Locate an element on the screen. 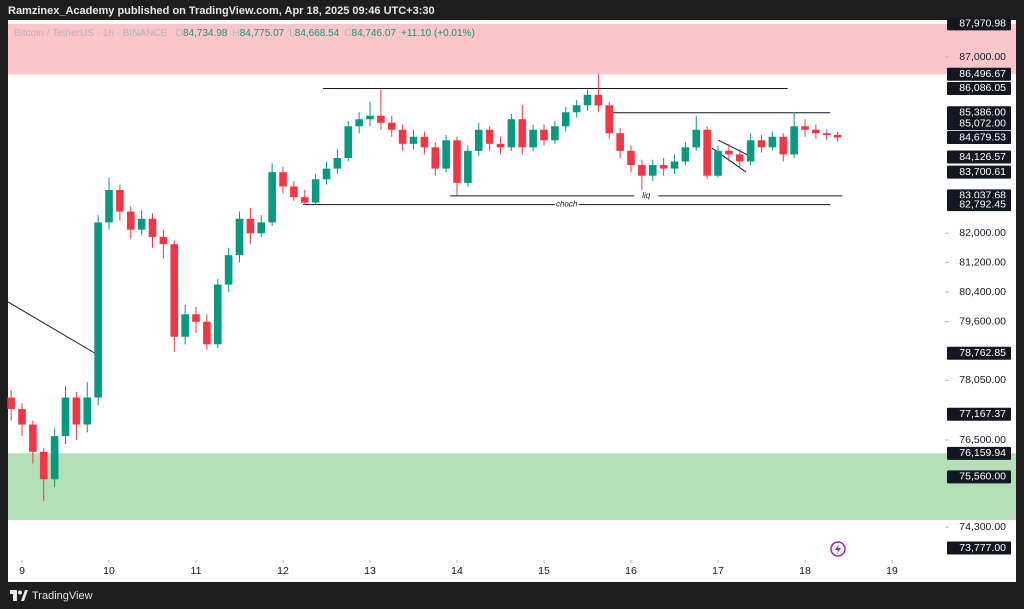  legend-value: 84,775.07 is located at coordinates (262, 33).